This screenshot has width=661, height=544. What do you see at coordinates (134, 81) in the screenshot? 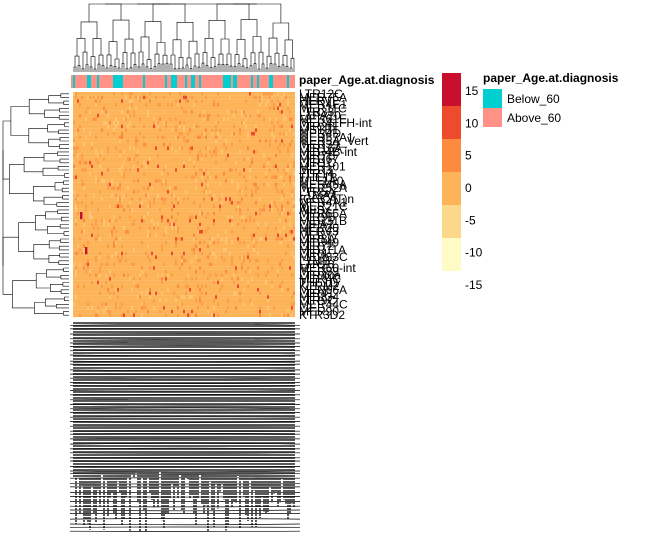
I see `annotation-cell` at bounding box center [134, 81].